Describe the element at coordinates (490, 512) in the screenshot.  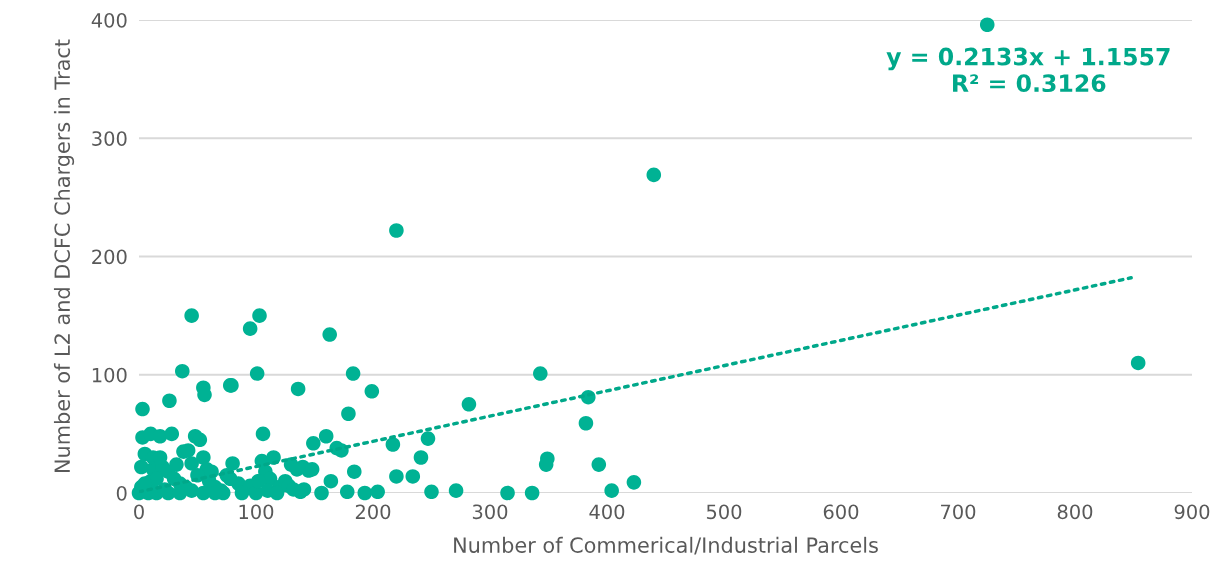
I see `x-tick-label: 300` at that location.